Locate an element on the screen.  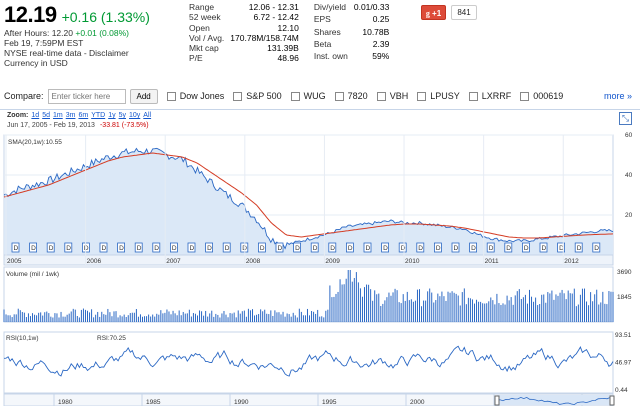
price-x-axis is located at coordinates (308, 260).